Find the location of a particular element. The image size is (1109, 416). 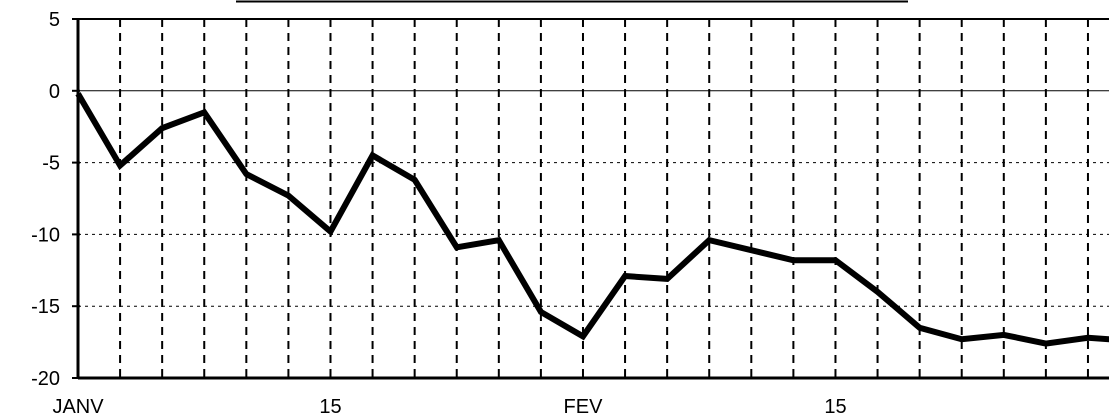

y-axis-tick-labels: 5 0 -5 -10 -15 -20 is located at coordinates (45, 199).